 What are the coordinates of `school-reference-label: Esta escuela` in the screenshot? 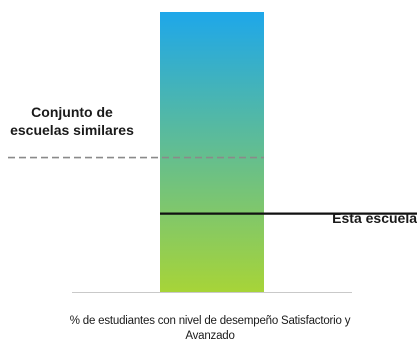 It's located at (374, 218).